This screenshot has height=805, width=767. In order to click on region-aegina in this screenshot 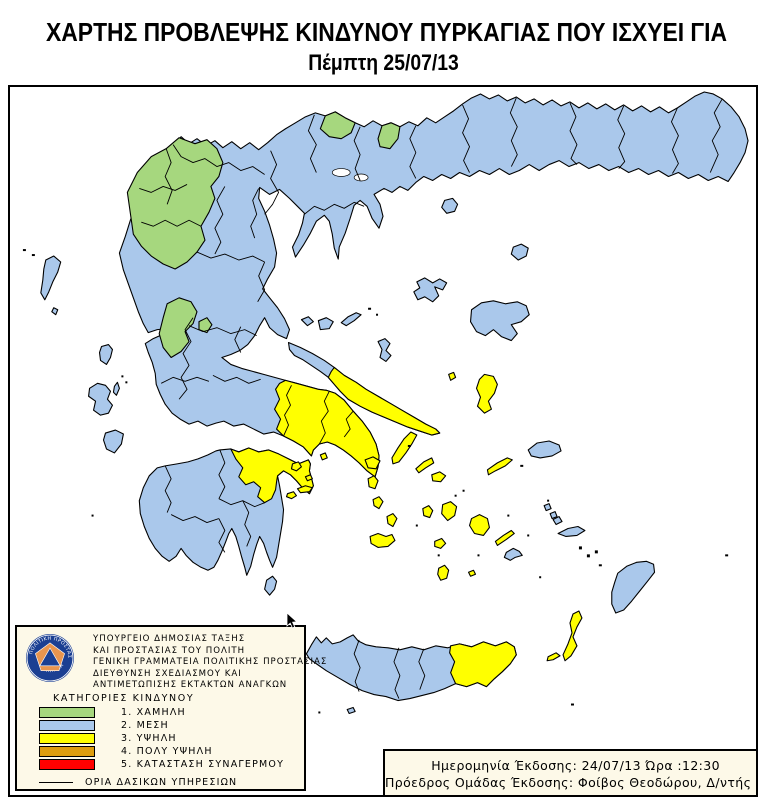, I will do `click(296, 466)`.